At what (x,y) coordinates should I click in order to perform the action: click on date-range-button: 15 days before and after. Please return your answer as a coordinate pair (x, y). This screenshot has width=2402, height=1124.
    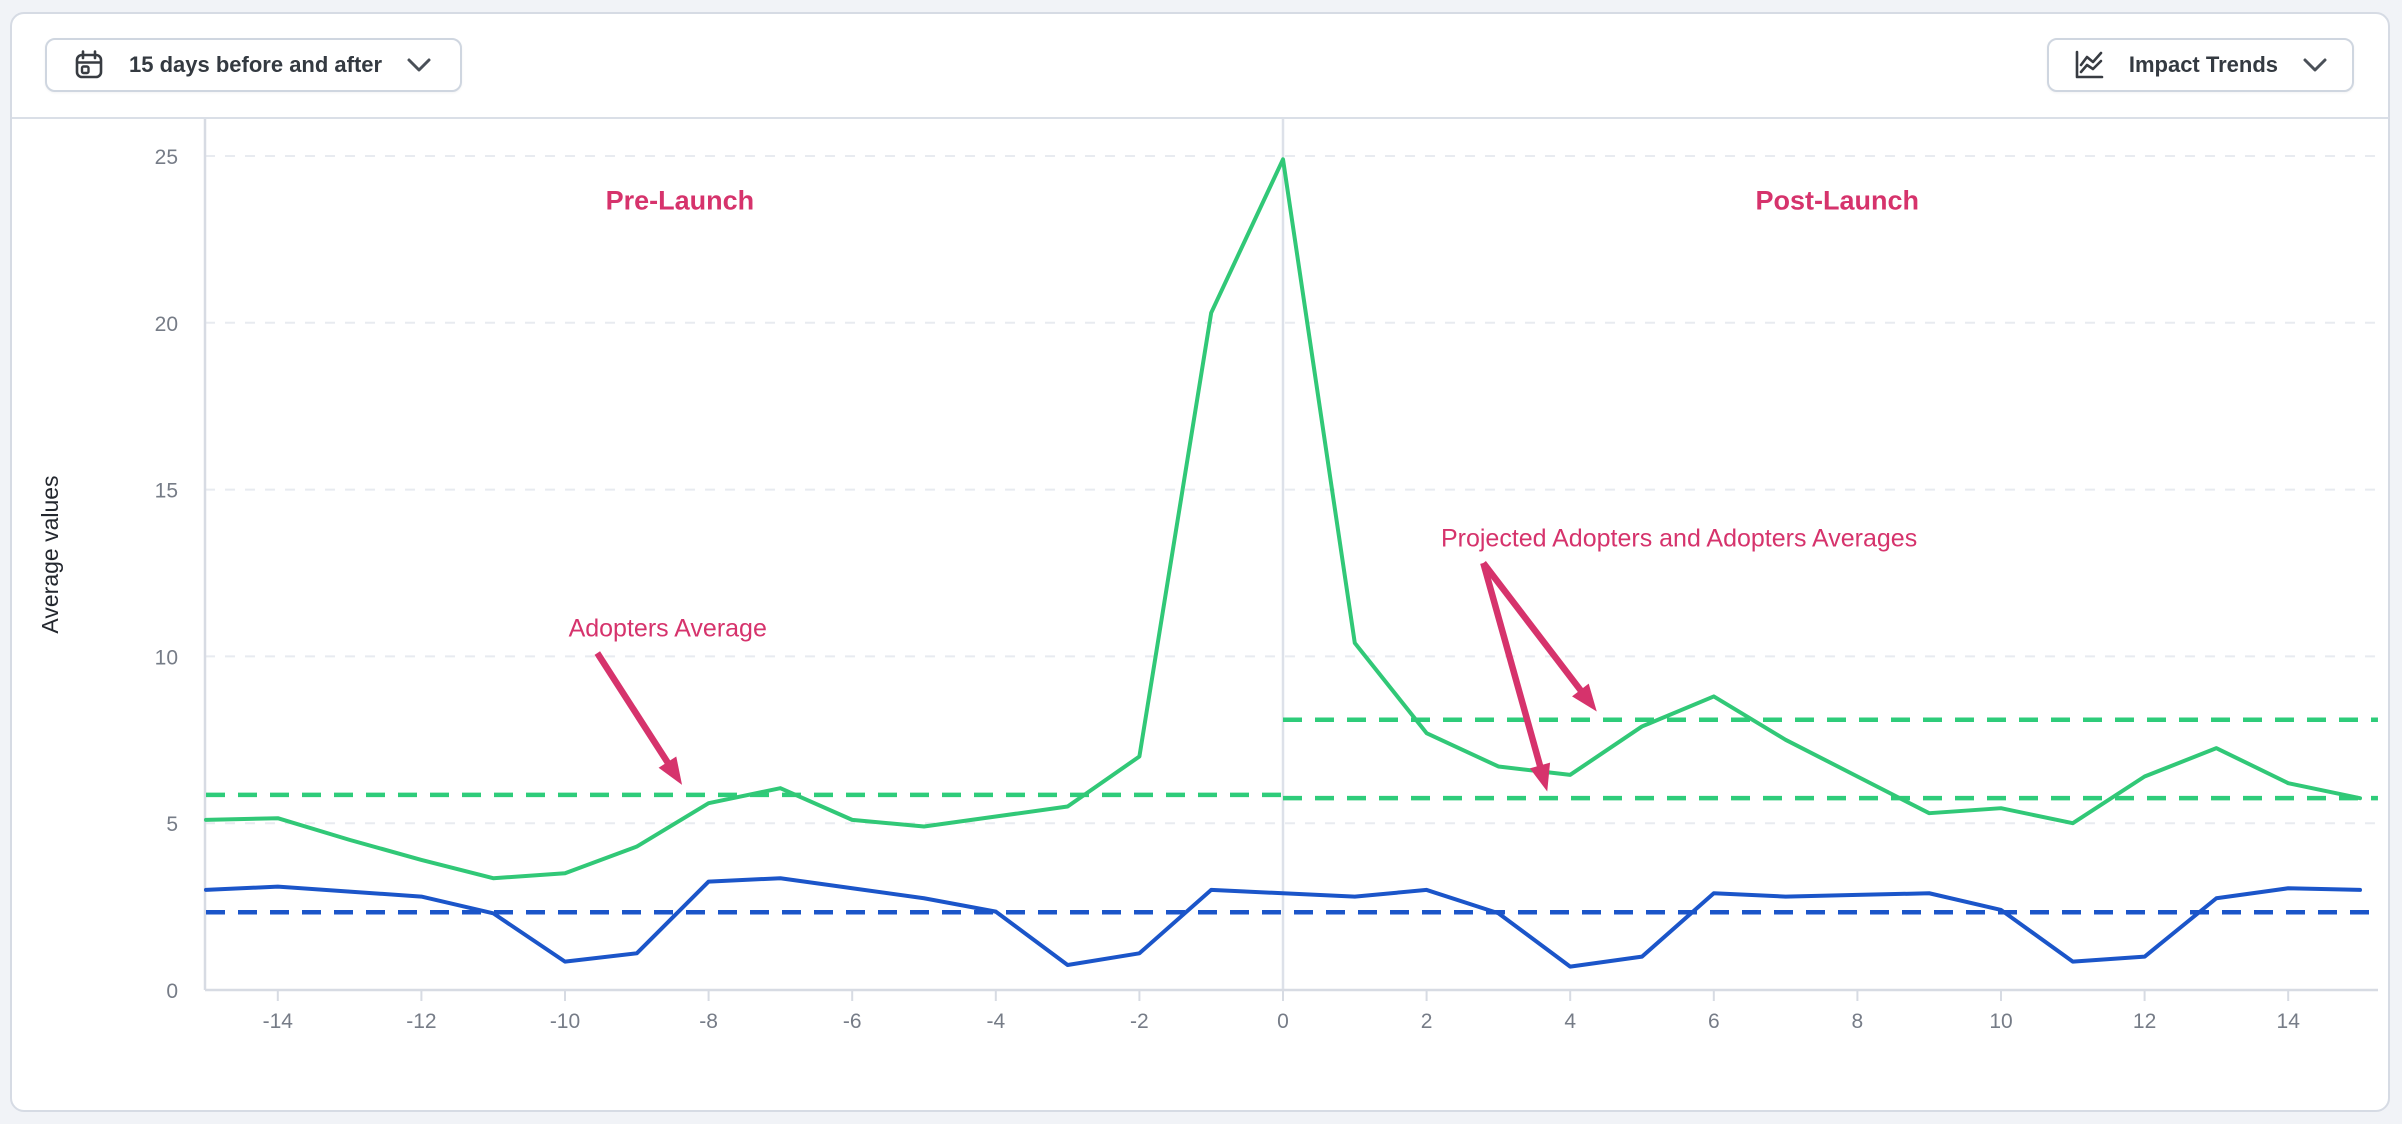
    Looking at the image, I should click on (254, 65).